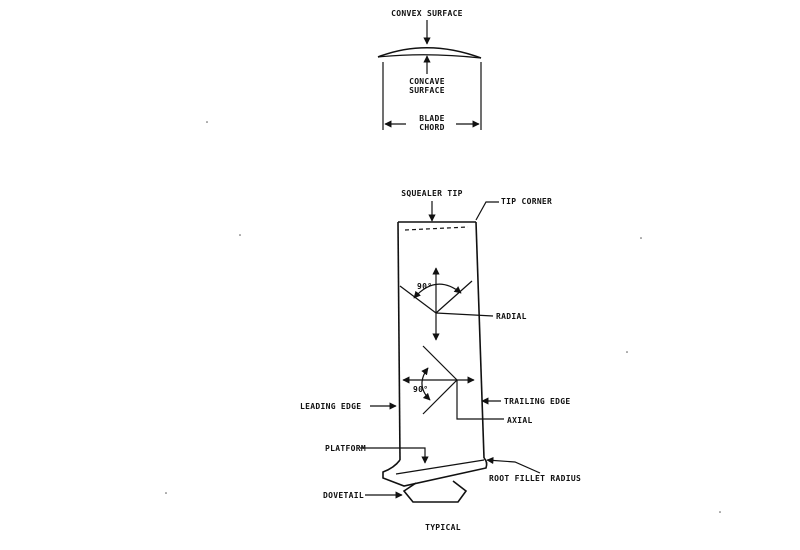 This screenshot has width=800, height=550. Describe the element at coordinates (480, 340) in the screenshot. I see `trailing-edge-line` at that location.